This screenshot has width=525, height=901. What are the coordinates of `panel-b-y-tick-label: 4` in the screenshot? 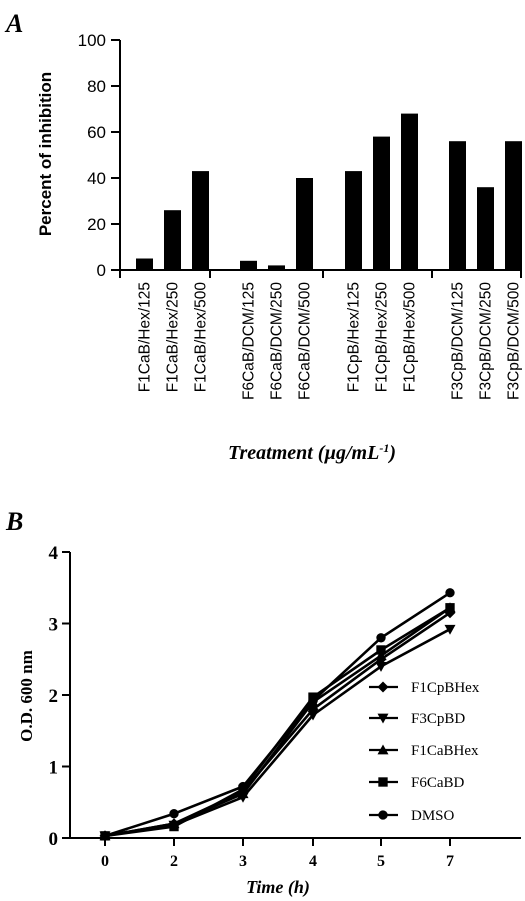 It's located at (54, 553).